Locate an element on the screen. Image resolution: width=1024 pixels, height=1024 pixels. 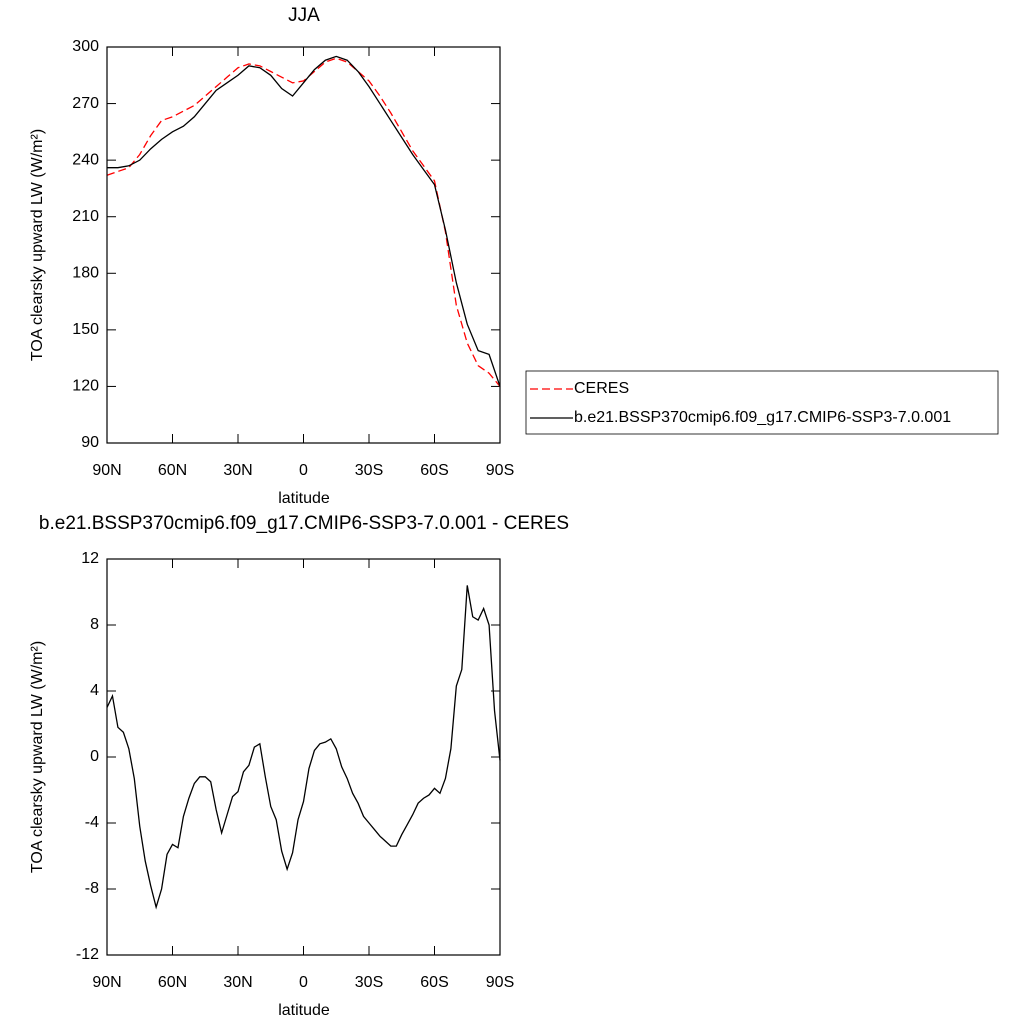
y-tick-label: 240 is located at coordinates (85, 159).